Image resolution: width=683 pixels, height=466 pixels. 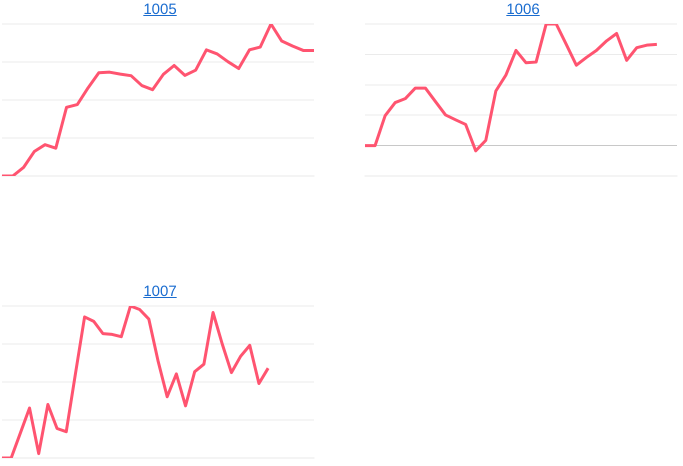 I want to click on chart-title: 1005, so click(x=160, y=10).